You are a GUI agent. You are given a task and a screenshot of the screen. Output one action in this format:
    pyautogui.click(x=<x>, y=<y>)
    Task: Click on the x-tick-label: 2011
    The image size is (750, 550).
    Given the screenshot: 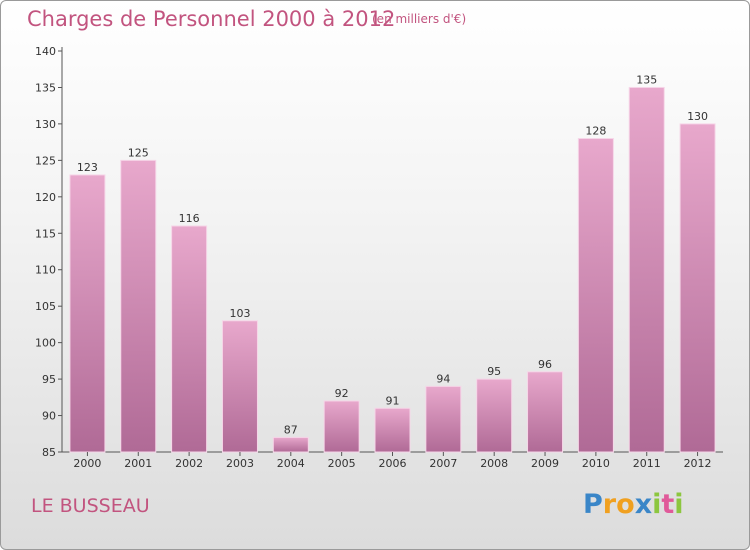 What is the action you would take?
    pyautogui.click(x=647, y=463)
    